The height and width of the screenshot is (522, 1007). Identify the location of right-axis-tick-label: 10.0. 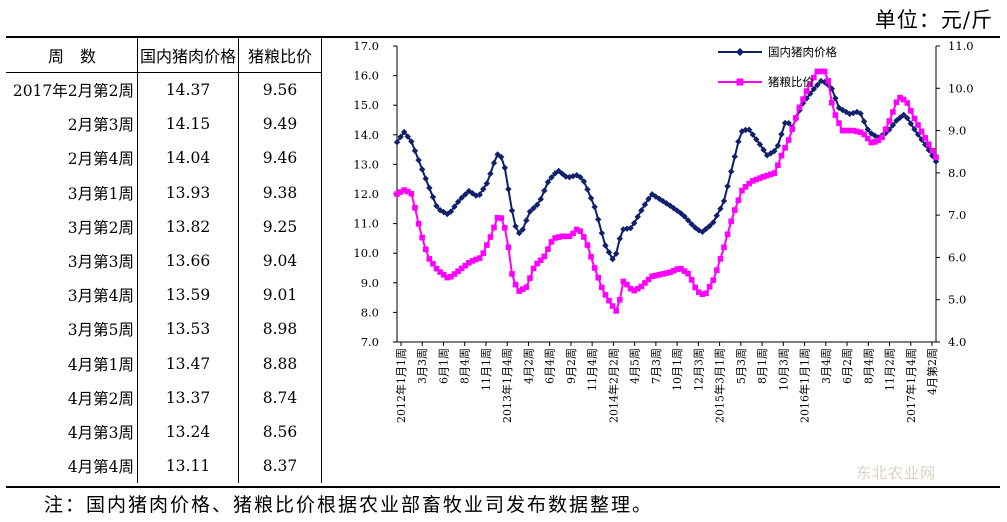
(961, 88).